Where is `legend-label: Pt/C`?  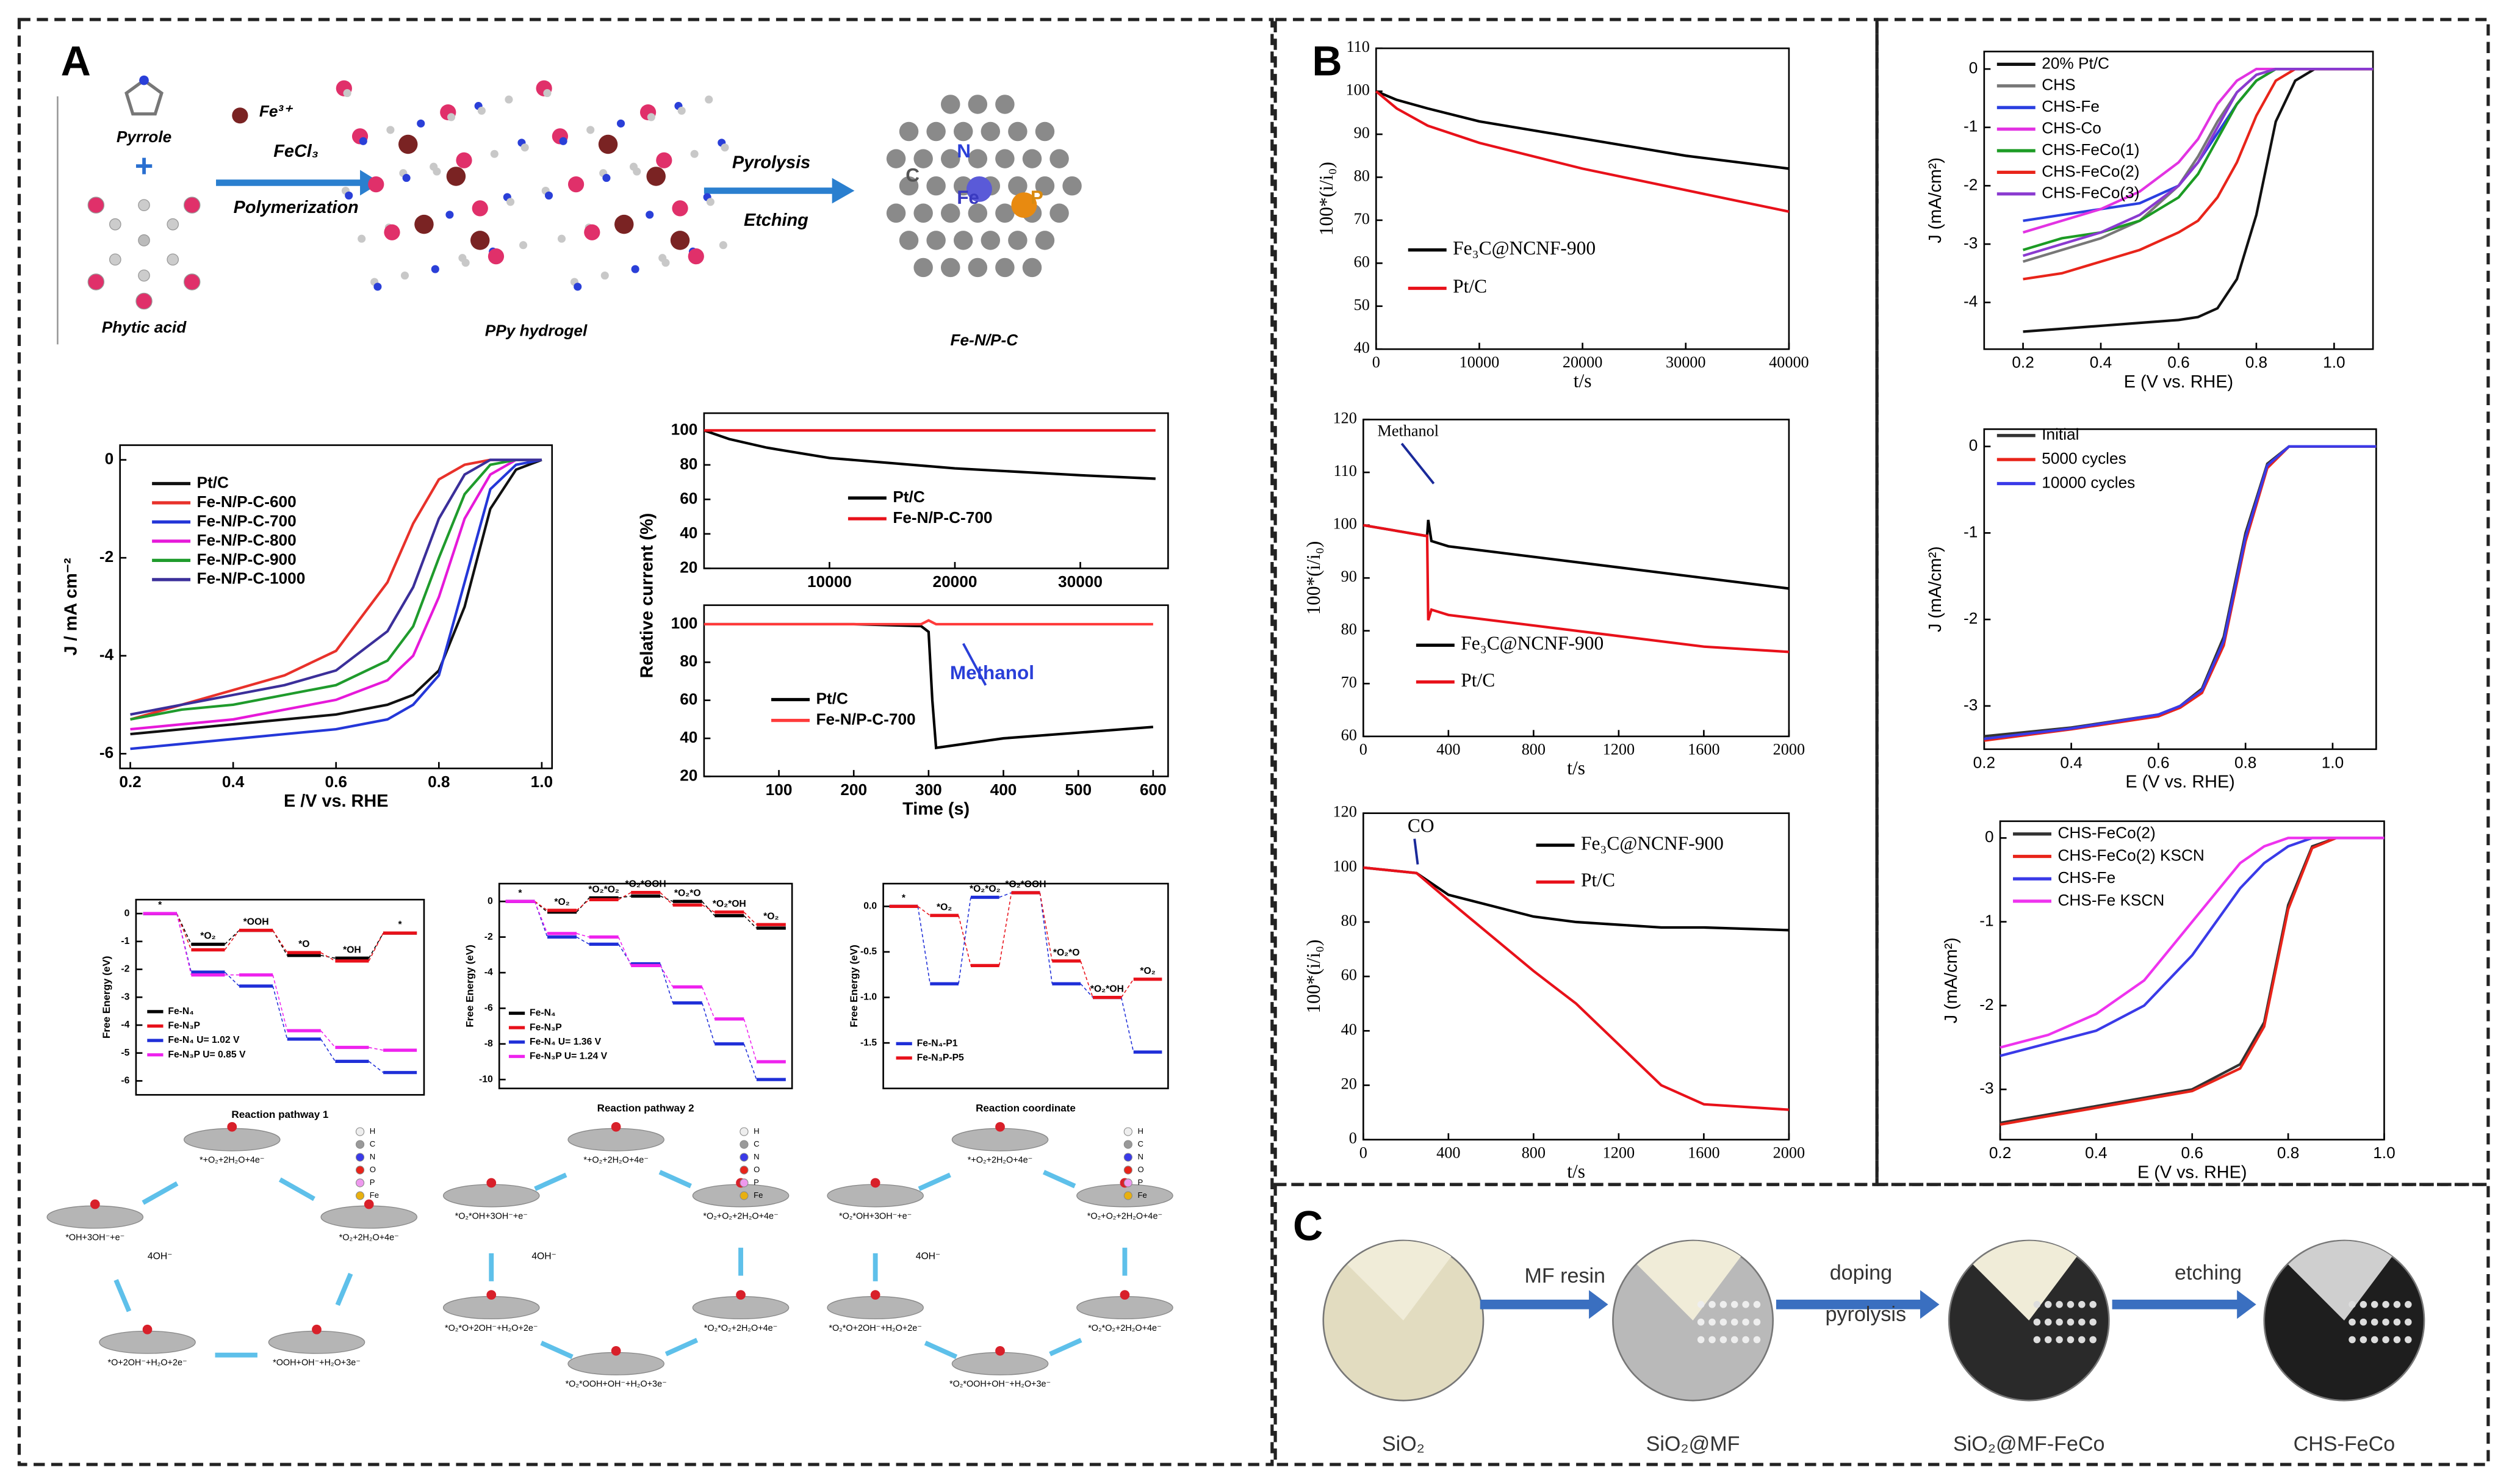
legend-label: Pt/C is located at coordinates (832, 698).